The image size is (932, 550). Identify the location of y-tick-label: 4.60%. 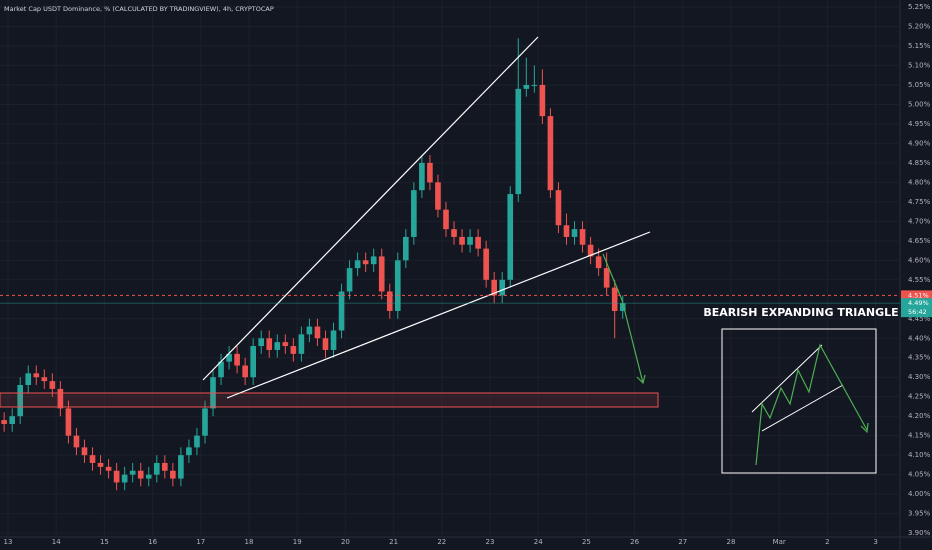
(919, 260).